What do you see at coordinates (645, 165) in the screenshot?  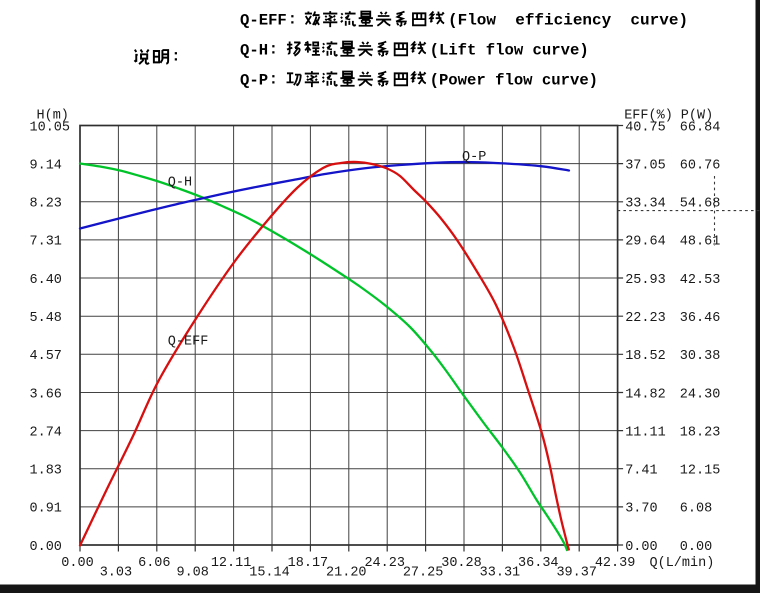 I see `svg-text: 37.05` at bounding box center [645, 165].